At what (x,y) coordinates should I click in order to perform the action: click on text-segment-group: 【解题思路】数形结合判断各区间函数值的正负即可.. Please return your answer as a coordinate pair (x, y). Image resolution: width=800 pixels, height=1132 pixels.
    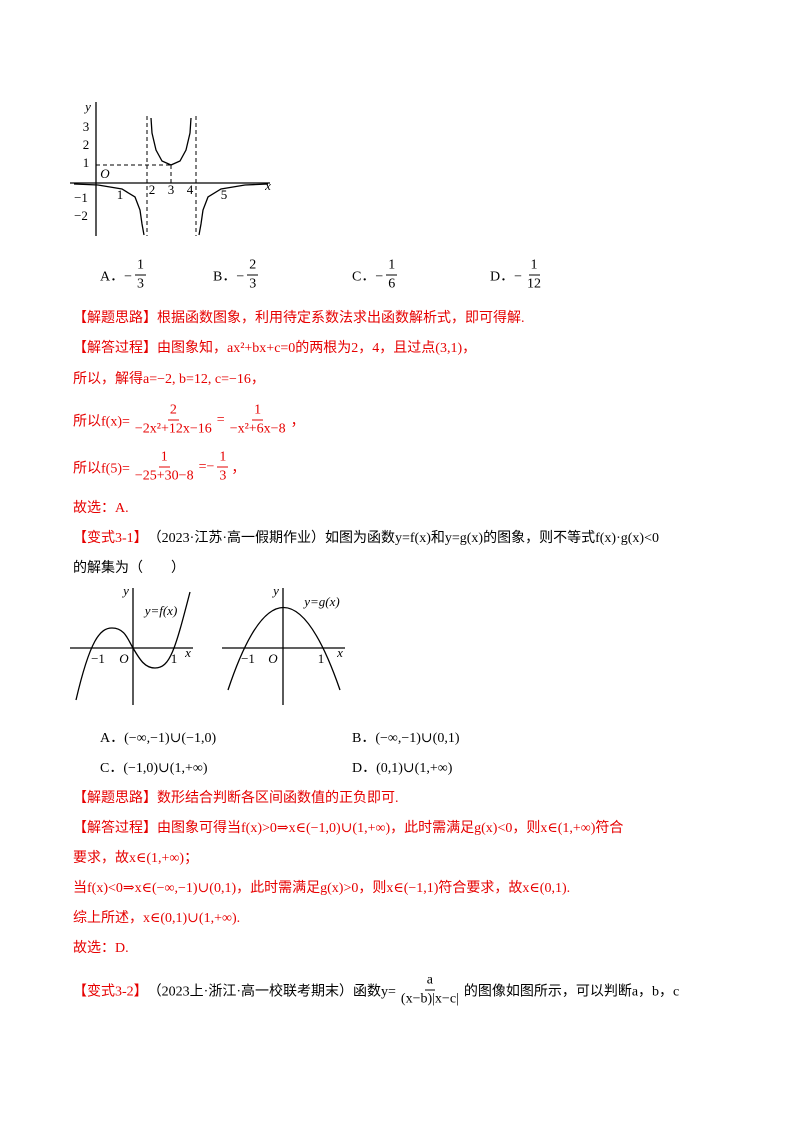
    Looking at the image, I should click on (236, 797).